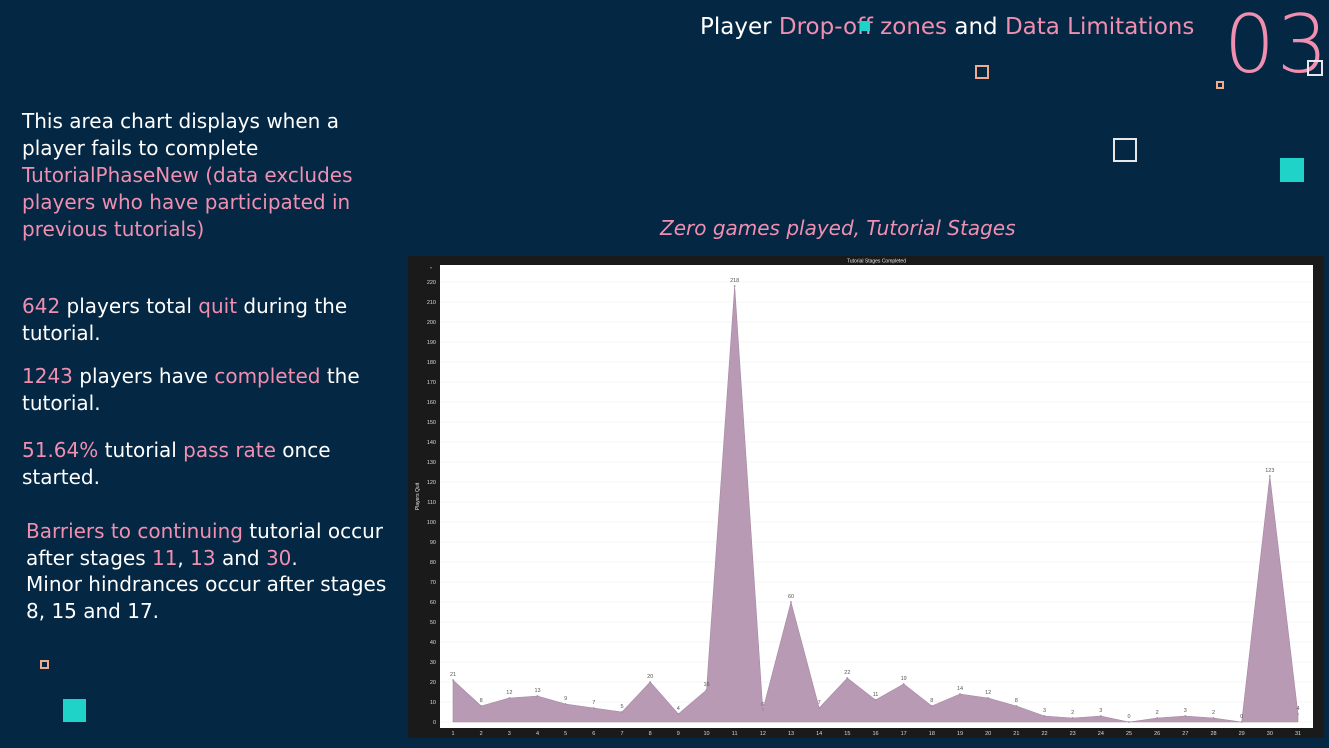  Describe the element at coordinates (433, 543) in the screenshot. I see `y-tick-label: 90` at that location.